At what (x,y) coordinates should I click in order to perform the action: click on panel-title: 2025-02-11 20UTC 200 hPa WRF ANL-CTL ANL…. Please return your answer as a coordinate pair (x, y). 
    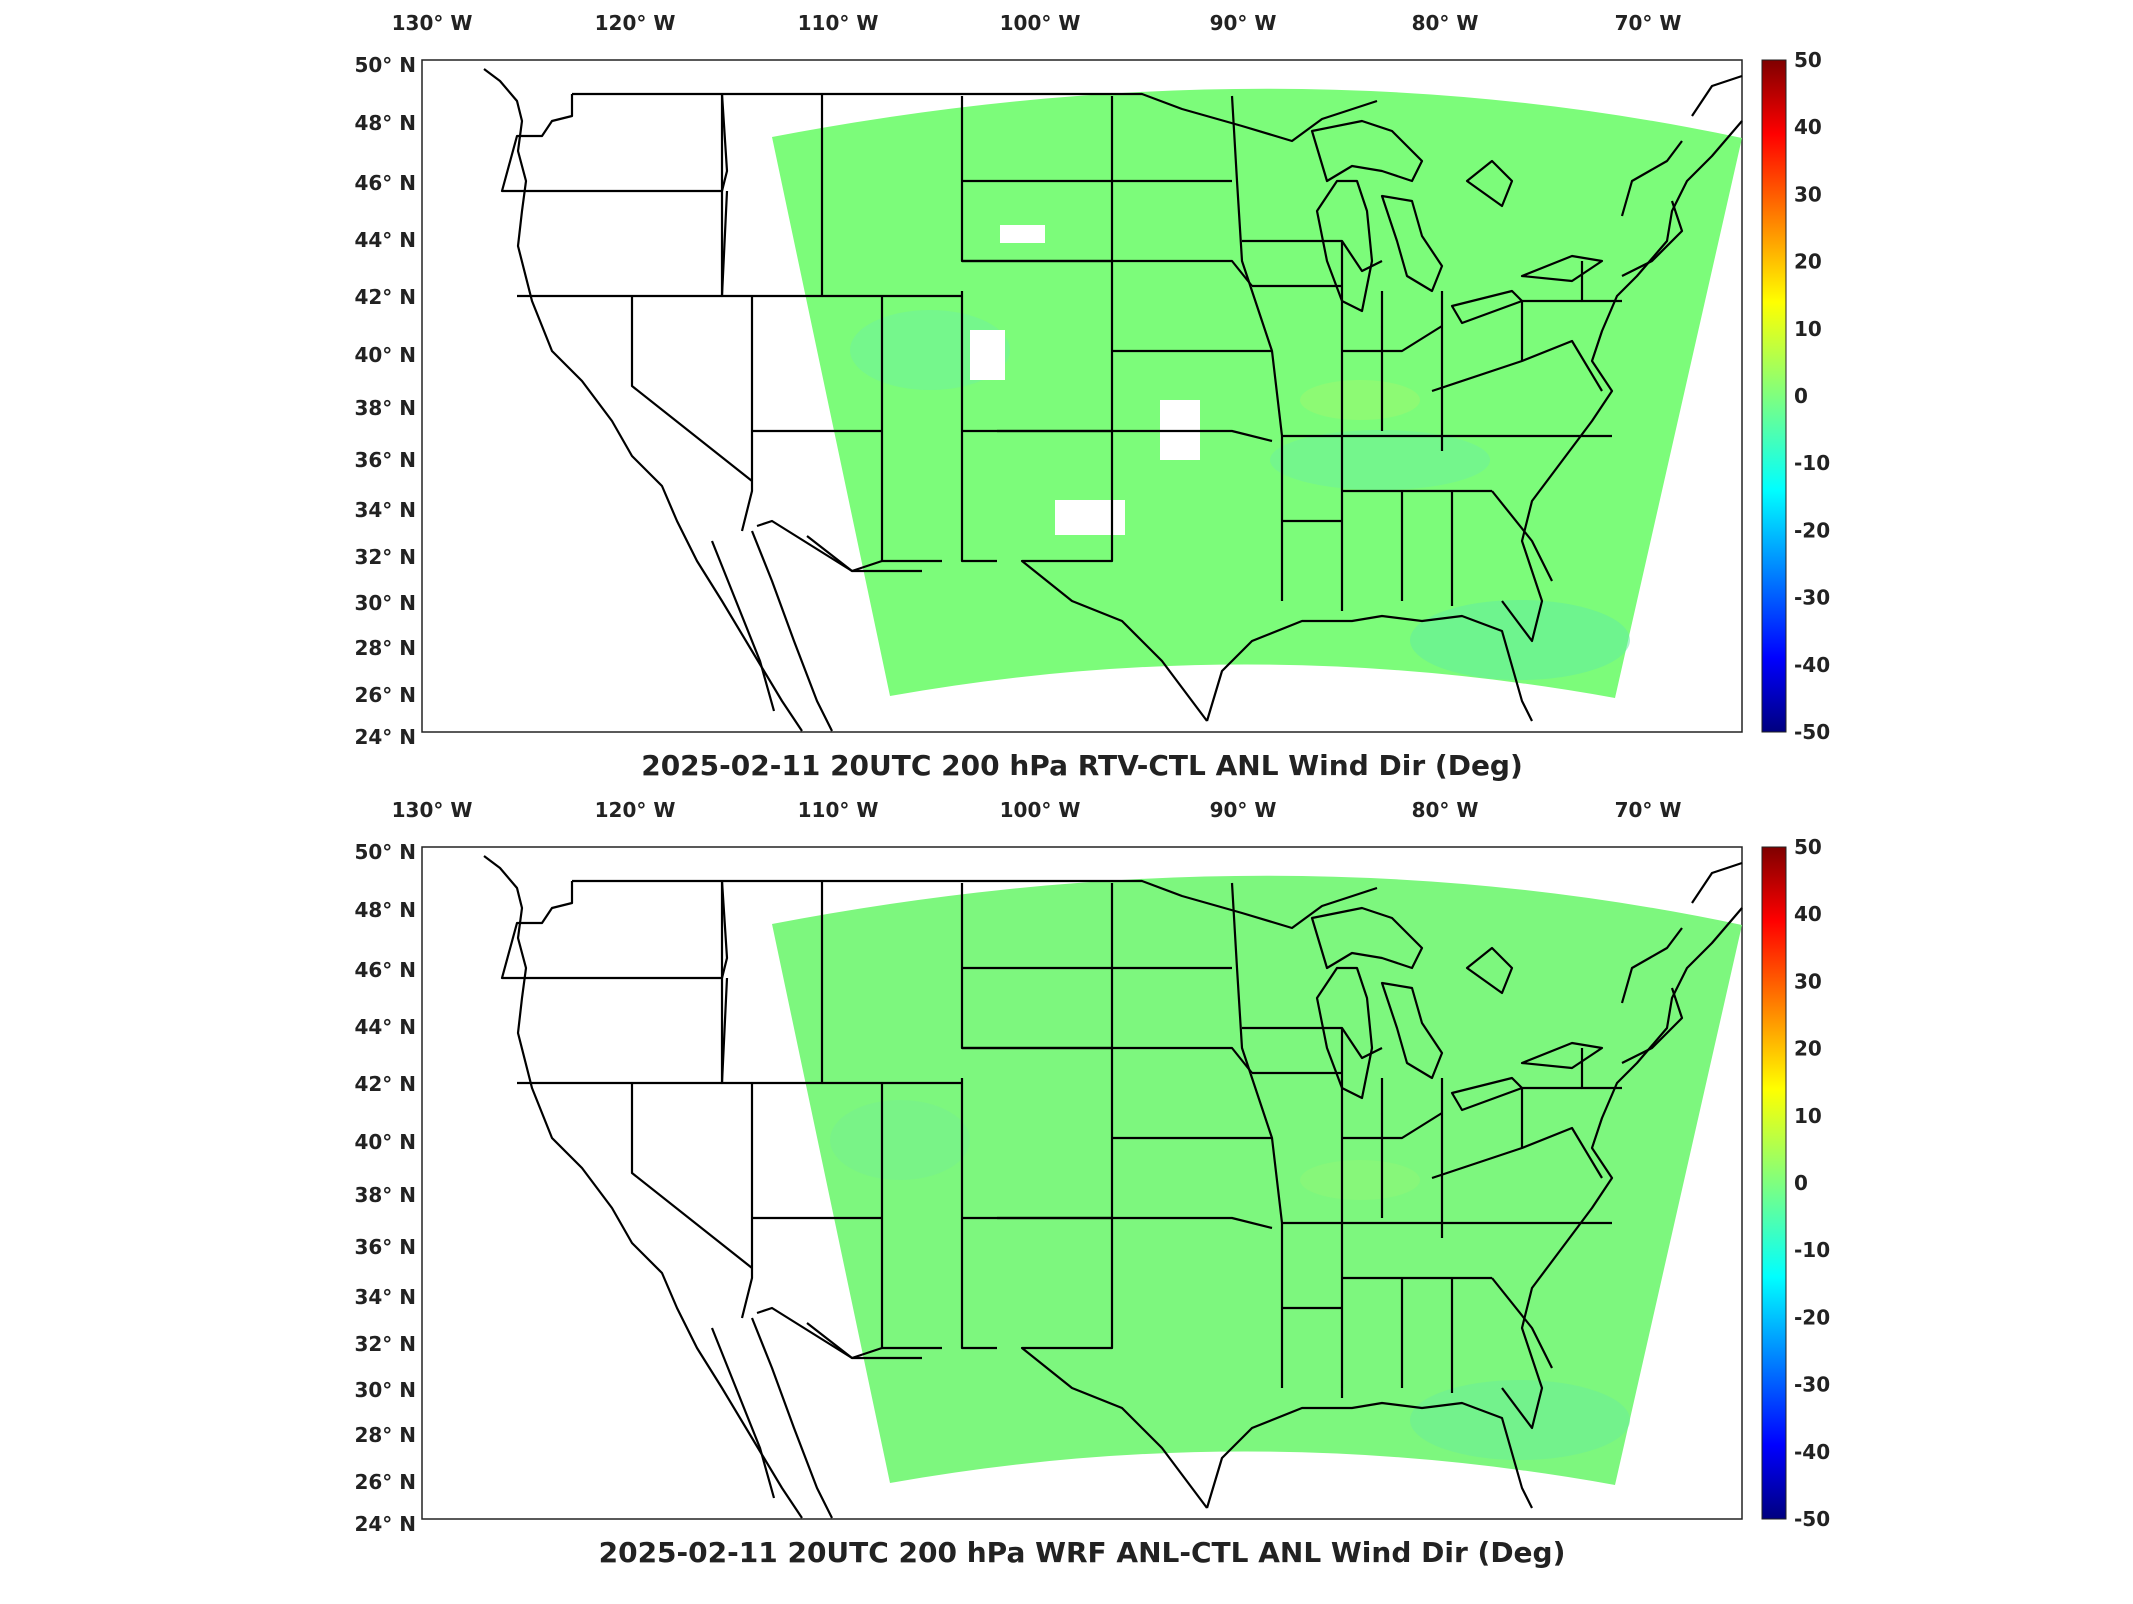
    Looking at the image, I should click on (1082, 1552).